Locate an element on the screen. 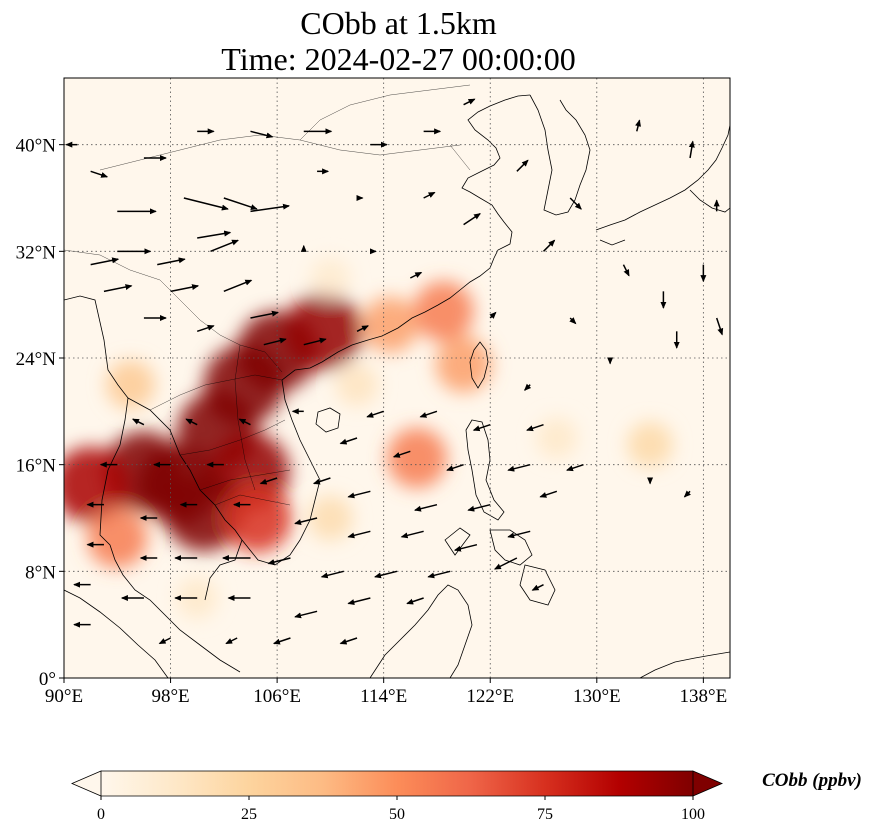  colorbar-tick-label: 75 is located at coordinates (545, 814).